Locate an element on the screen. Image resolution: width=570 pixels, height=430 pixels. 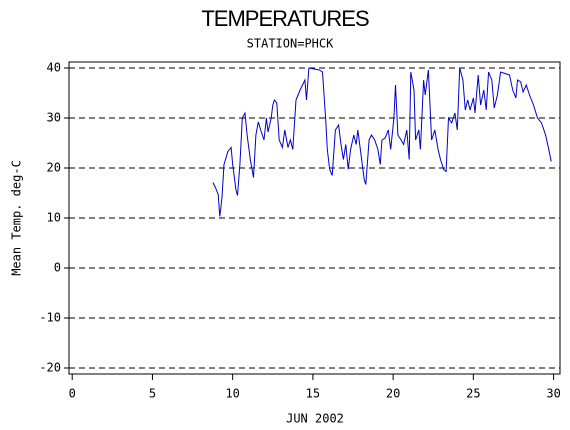
y-tick-label: 30 is located at coordinates (54, 118).